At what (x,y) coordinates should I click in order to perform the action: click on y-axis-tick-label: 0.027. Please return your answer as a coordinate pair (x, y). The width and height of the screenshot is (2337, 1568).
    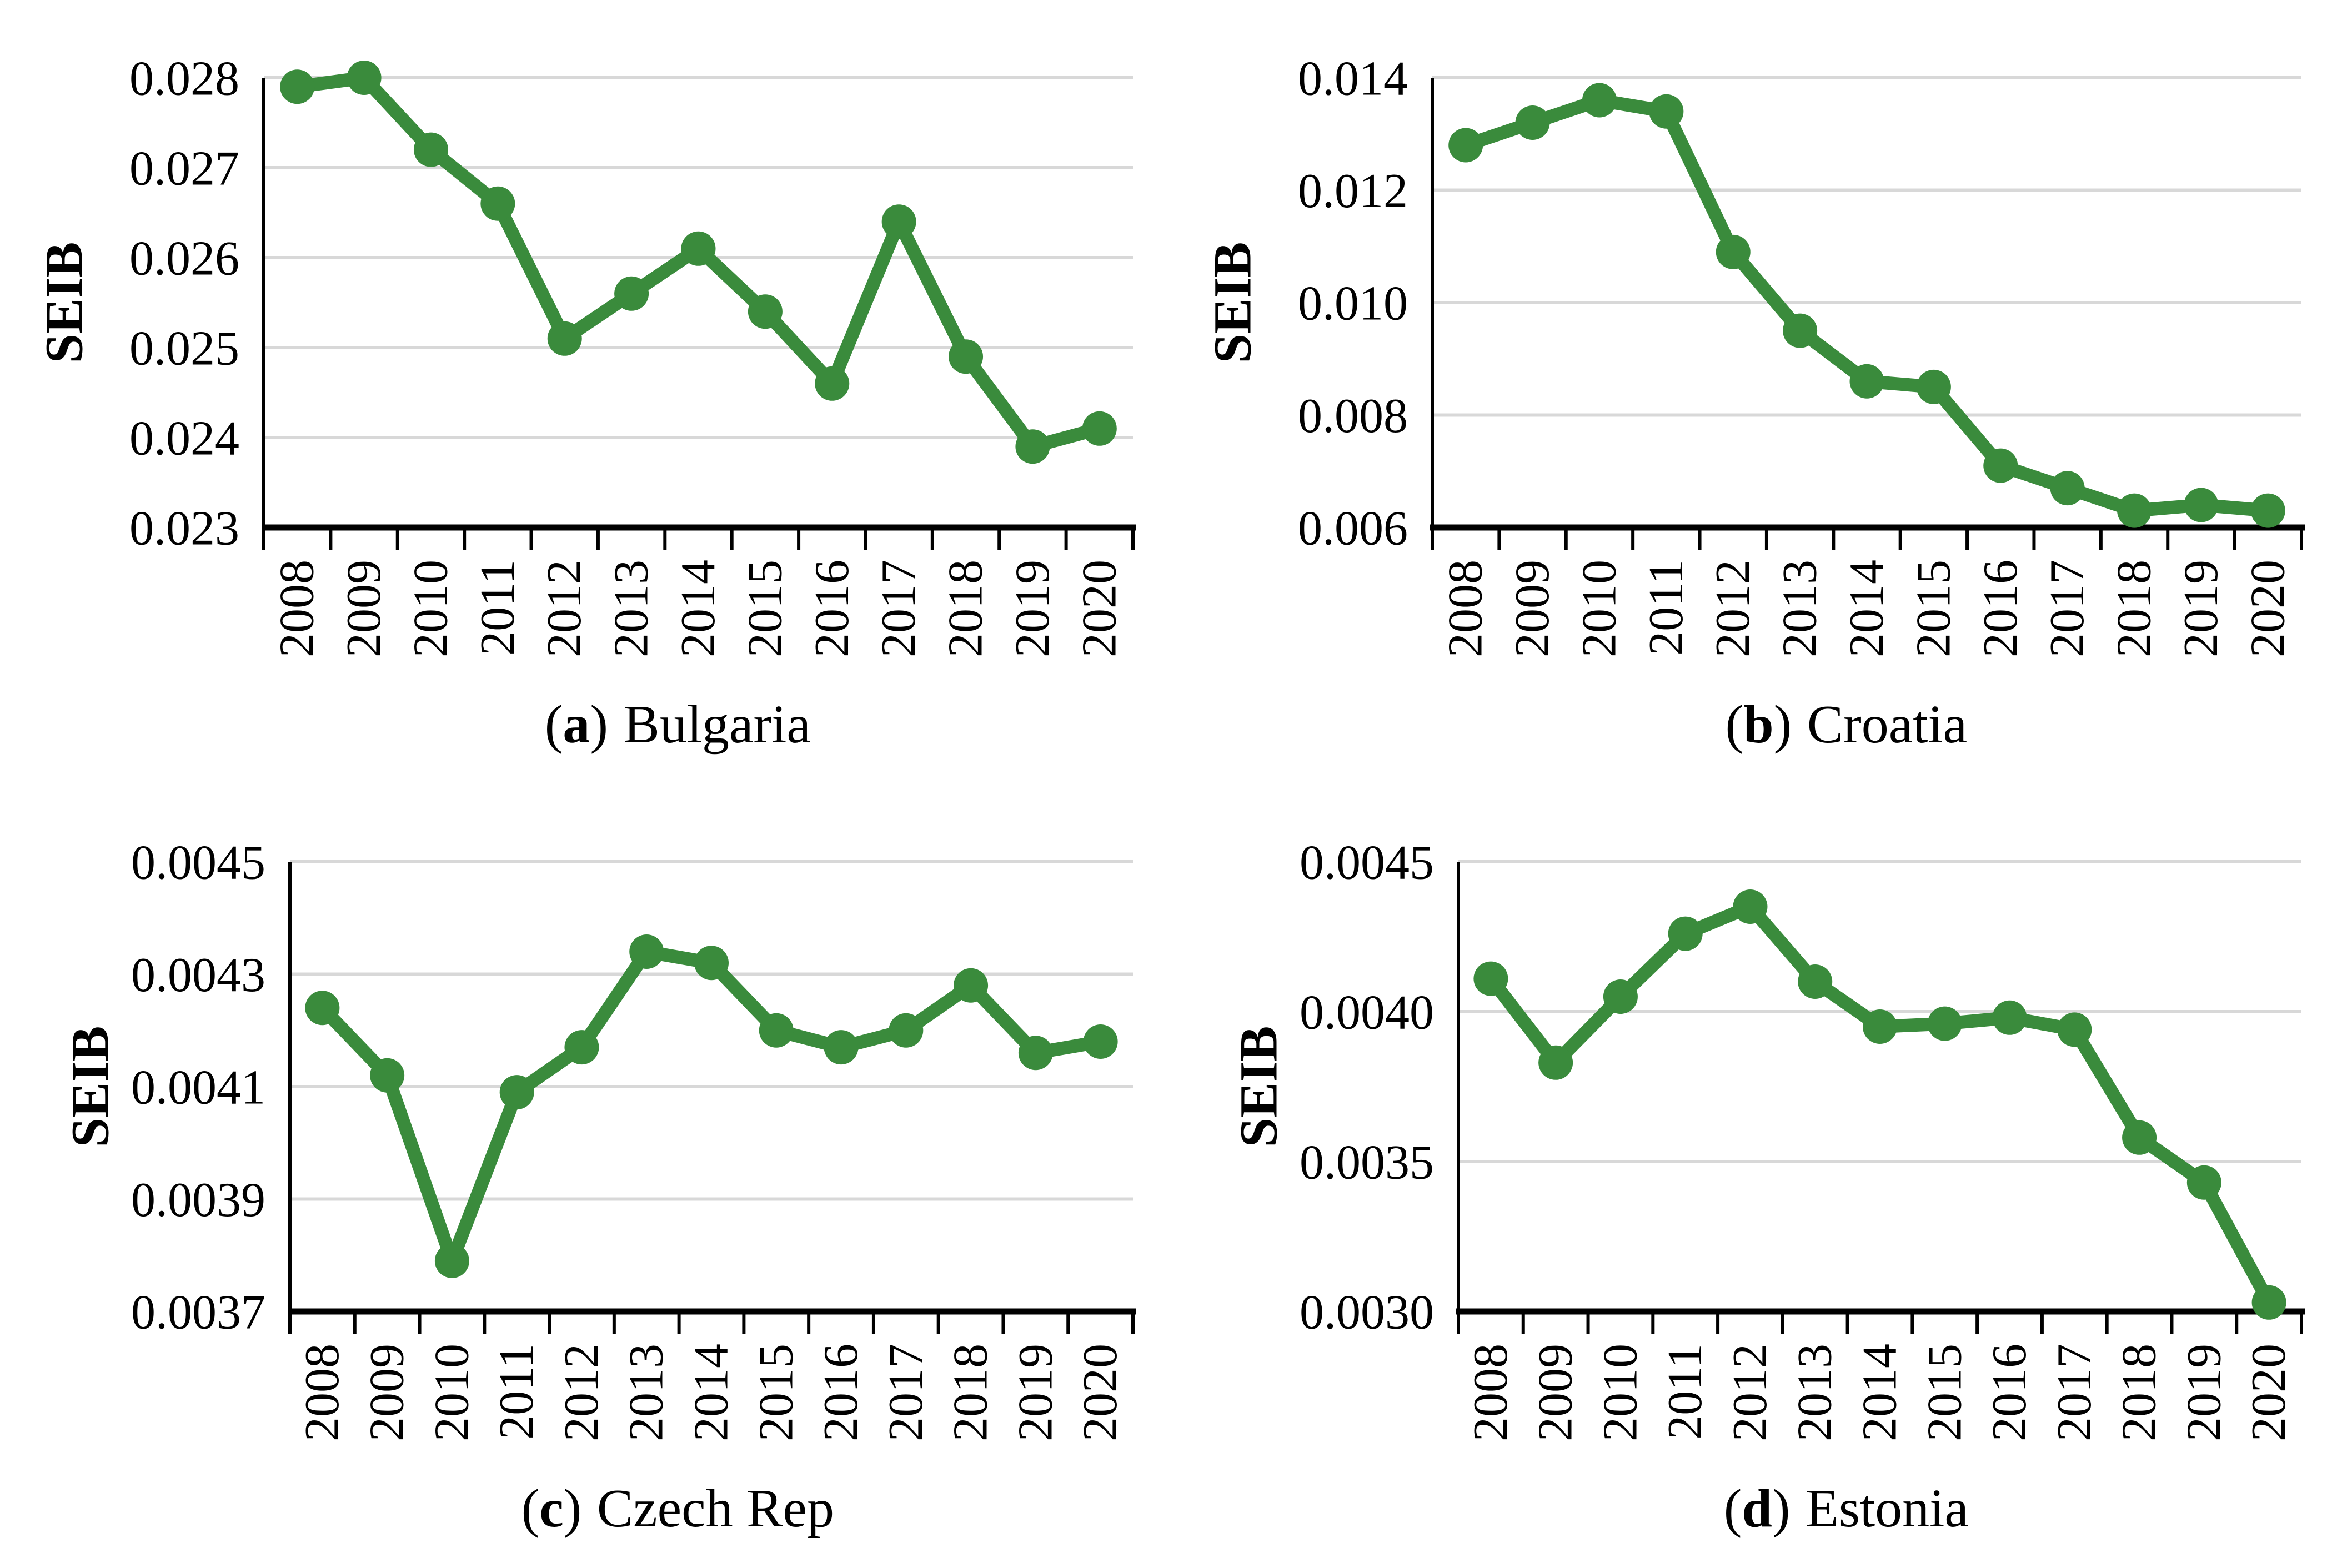
    Looking at the image, I should click on (184, 169).